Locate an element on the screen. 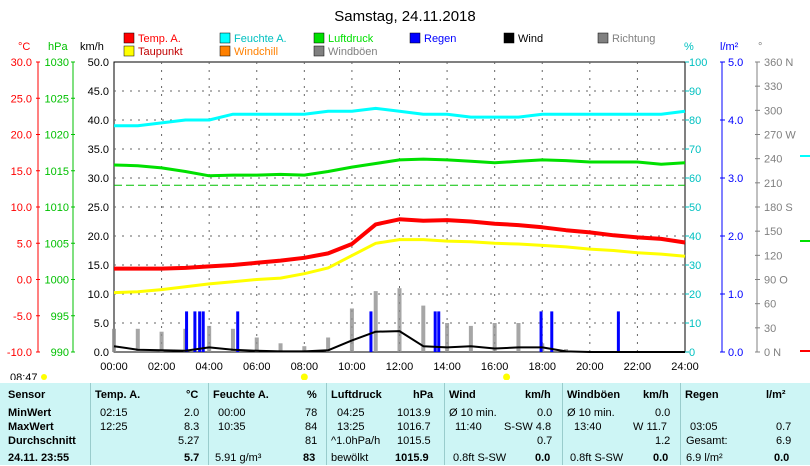  press-tick-2: 1020 is located at coordinates (57, 136).